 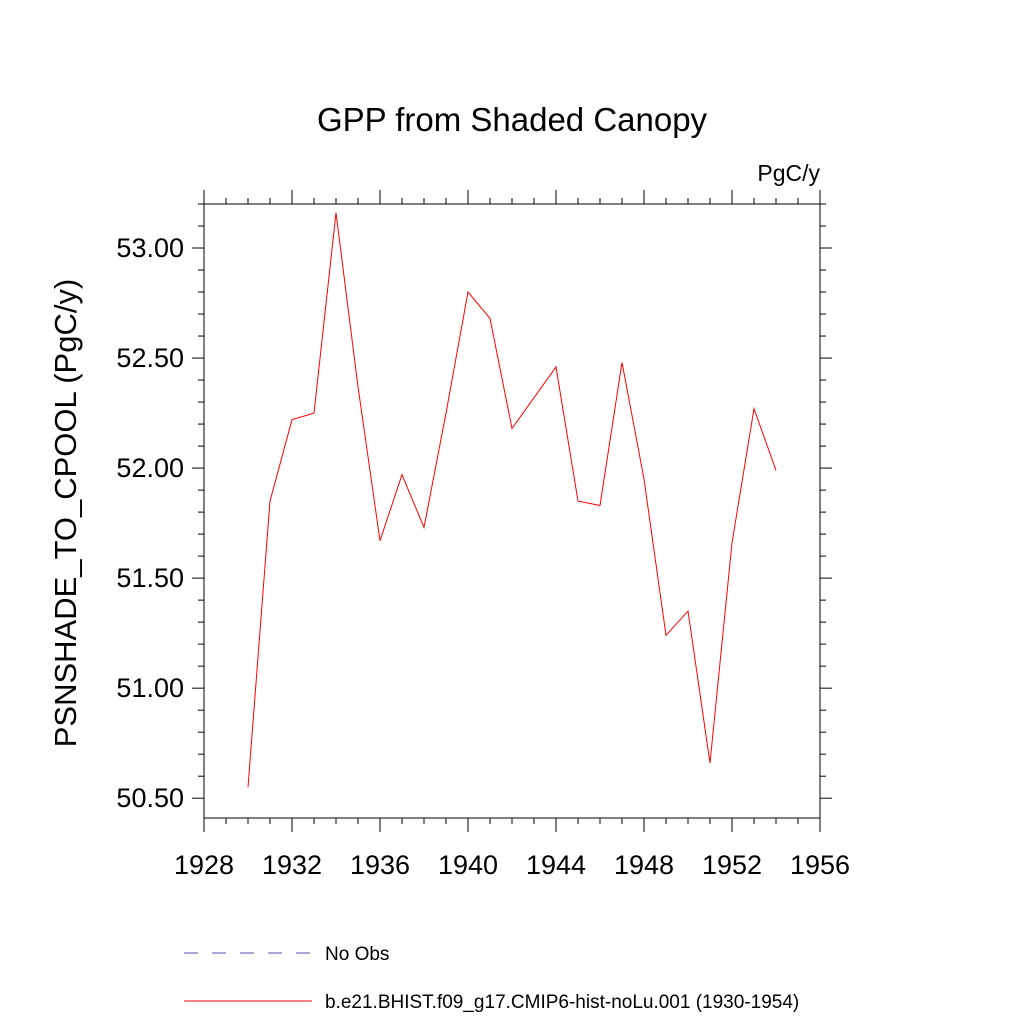 What do you see at coordinates (644, 865) in the screenshot?
I see `x-tick-label: 1948` at bounding box center [644, 865].